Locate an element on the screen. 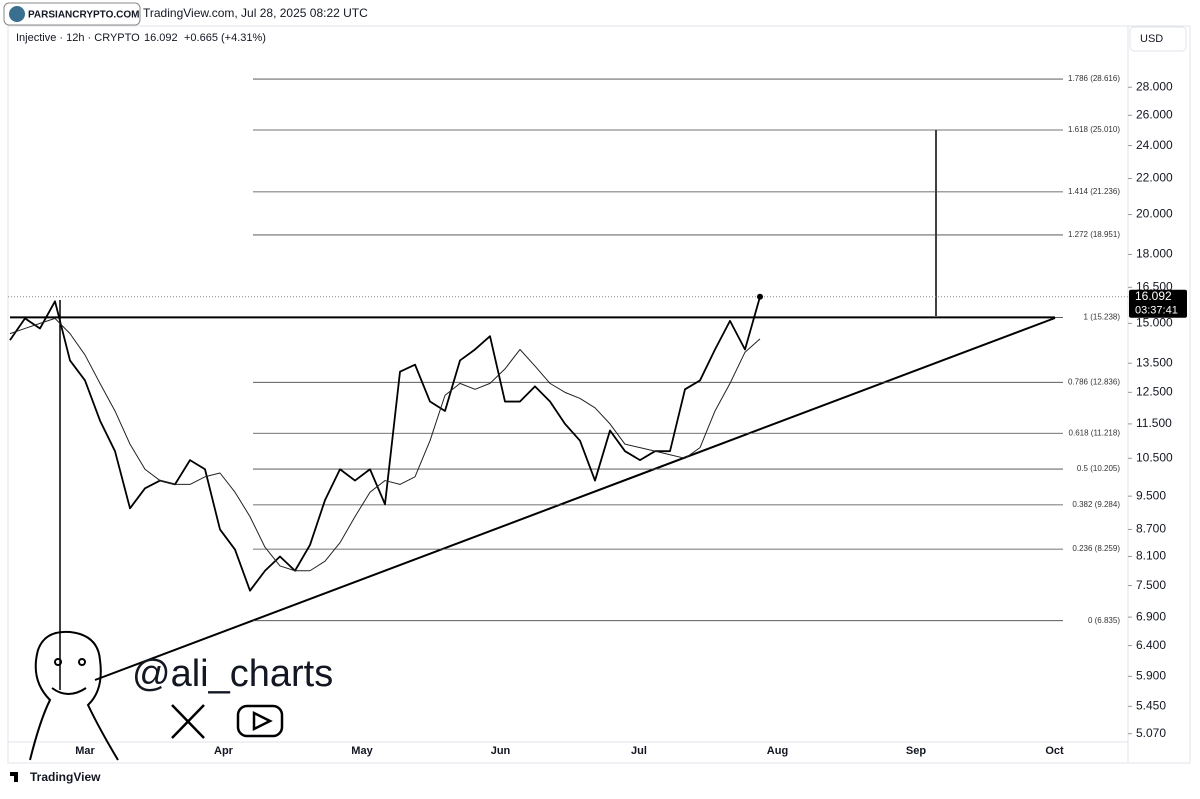  y-tick-label: 13.500 is located at coordinates (1154, 362).